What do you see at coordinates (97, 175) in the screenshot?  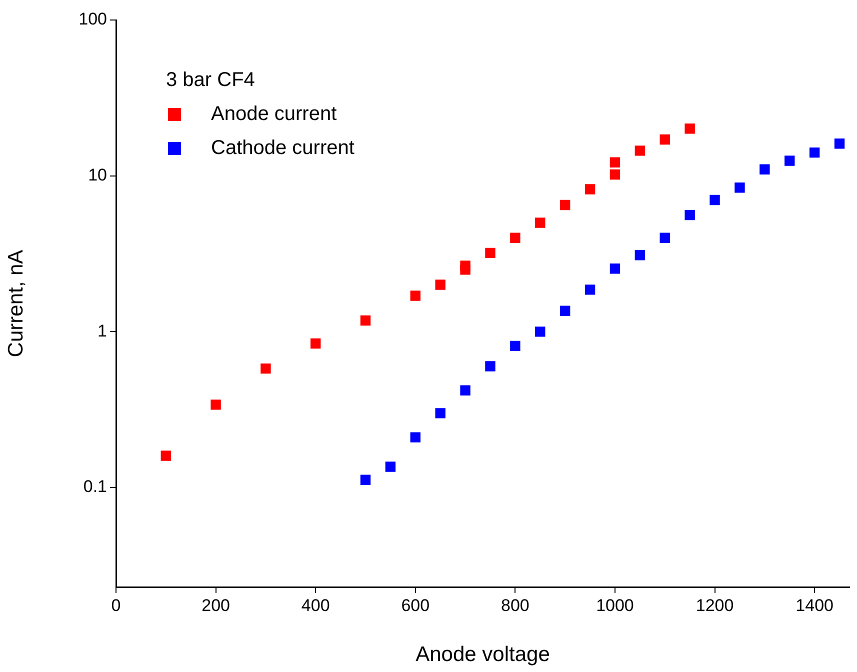 I see `y-tick-label: 10` at bounding box center [97, 175].